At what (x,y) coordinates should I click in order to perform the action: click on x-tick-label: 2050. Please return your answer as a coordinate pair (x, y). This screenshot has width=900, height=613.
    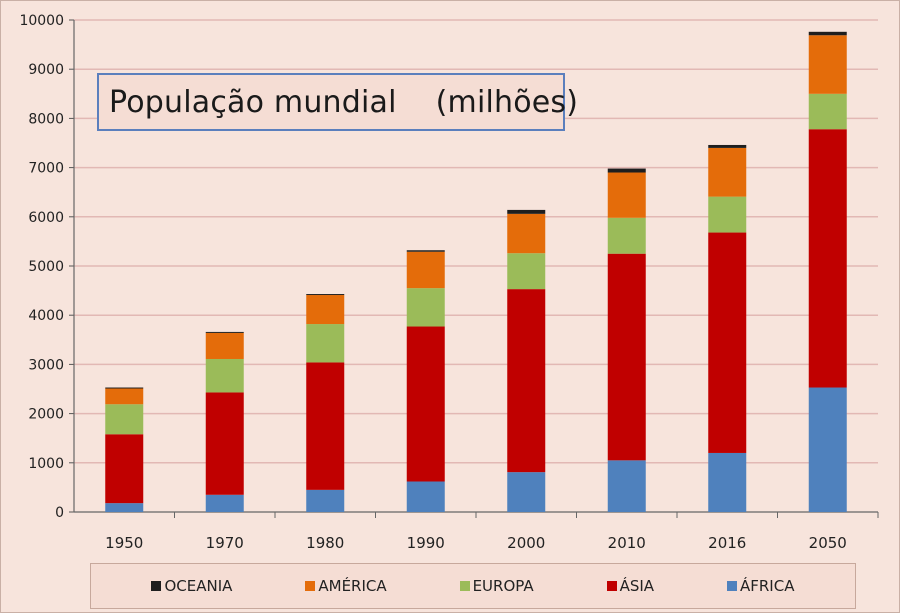
    Looking at the image, I should click on (828, 543).